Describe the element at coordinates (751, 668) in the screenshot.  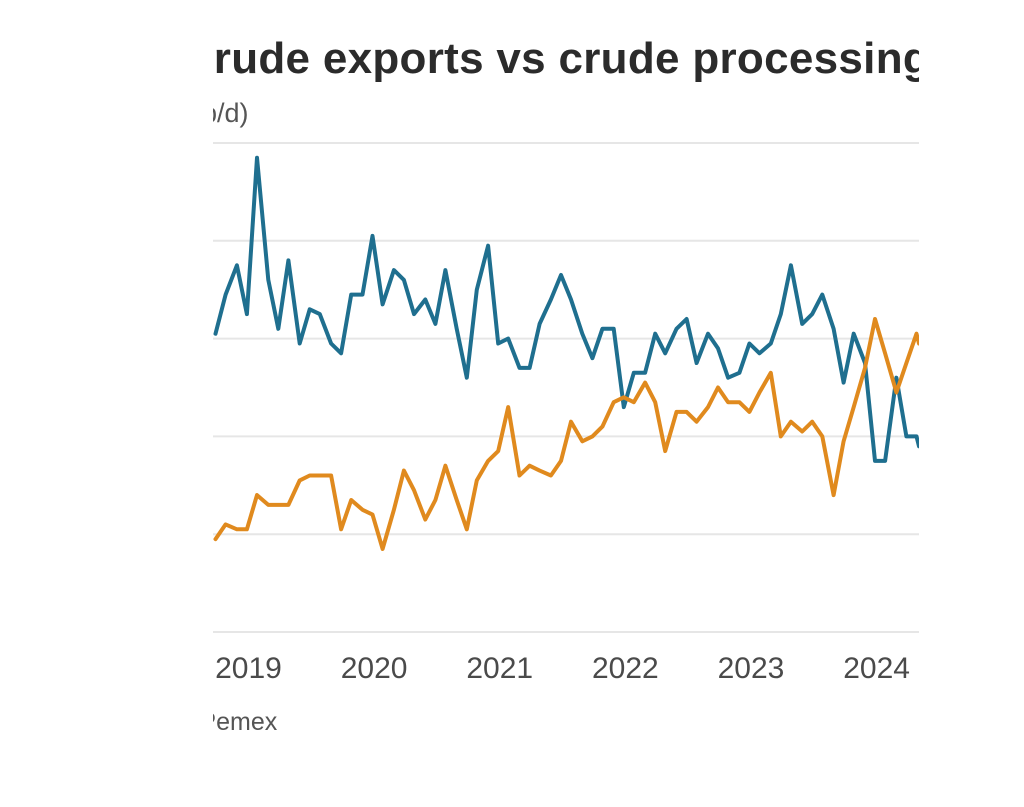
I see `x-tick-label-2023: 2023` at that location.